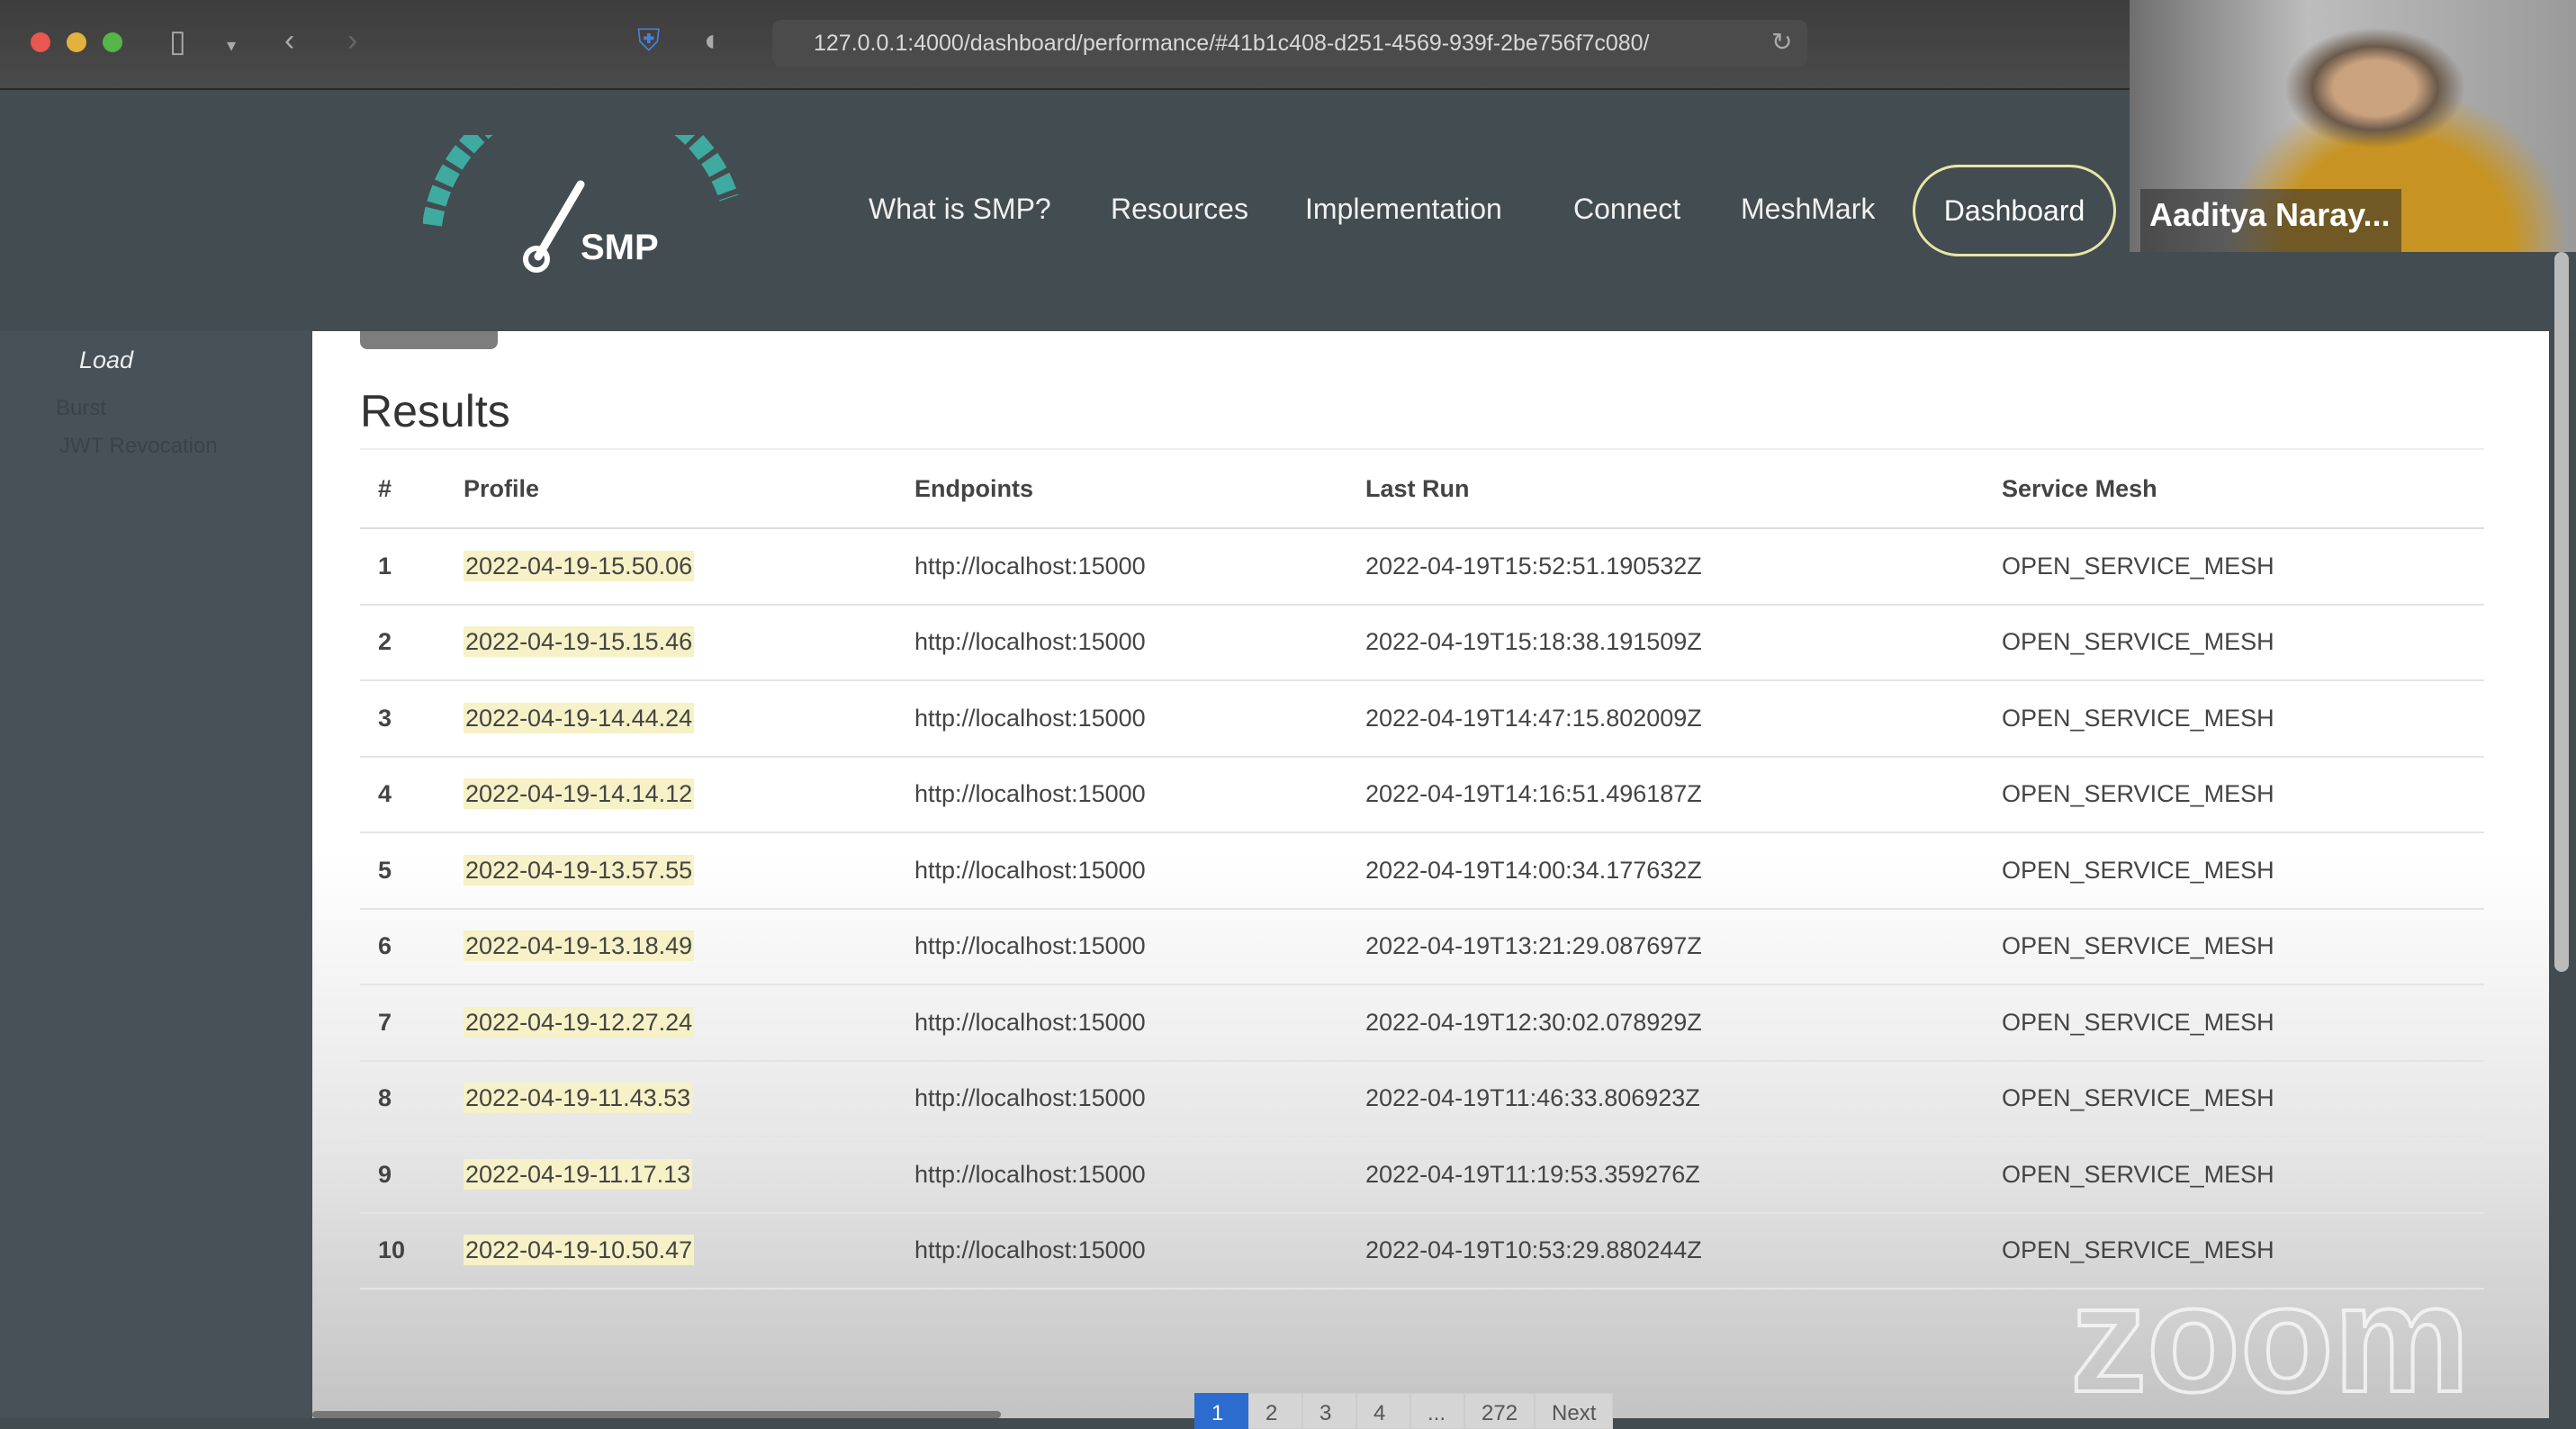 The width and height of the screenshot is (2576, 1429). What do you see at coordinates (1221, 1411) in the screenshot?
I see `page-button: 1` at bounding box center [1221, 1411].